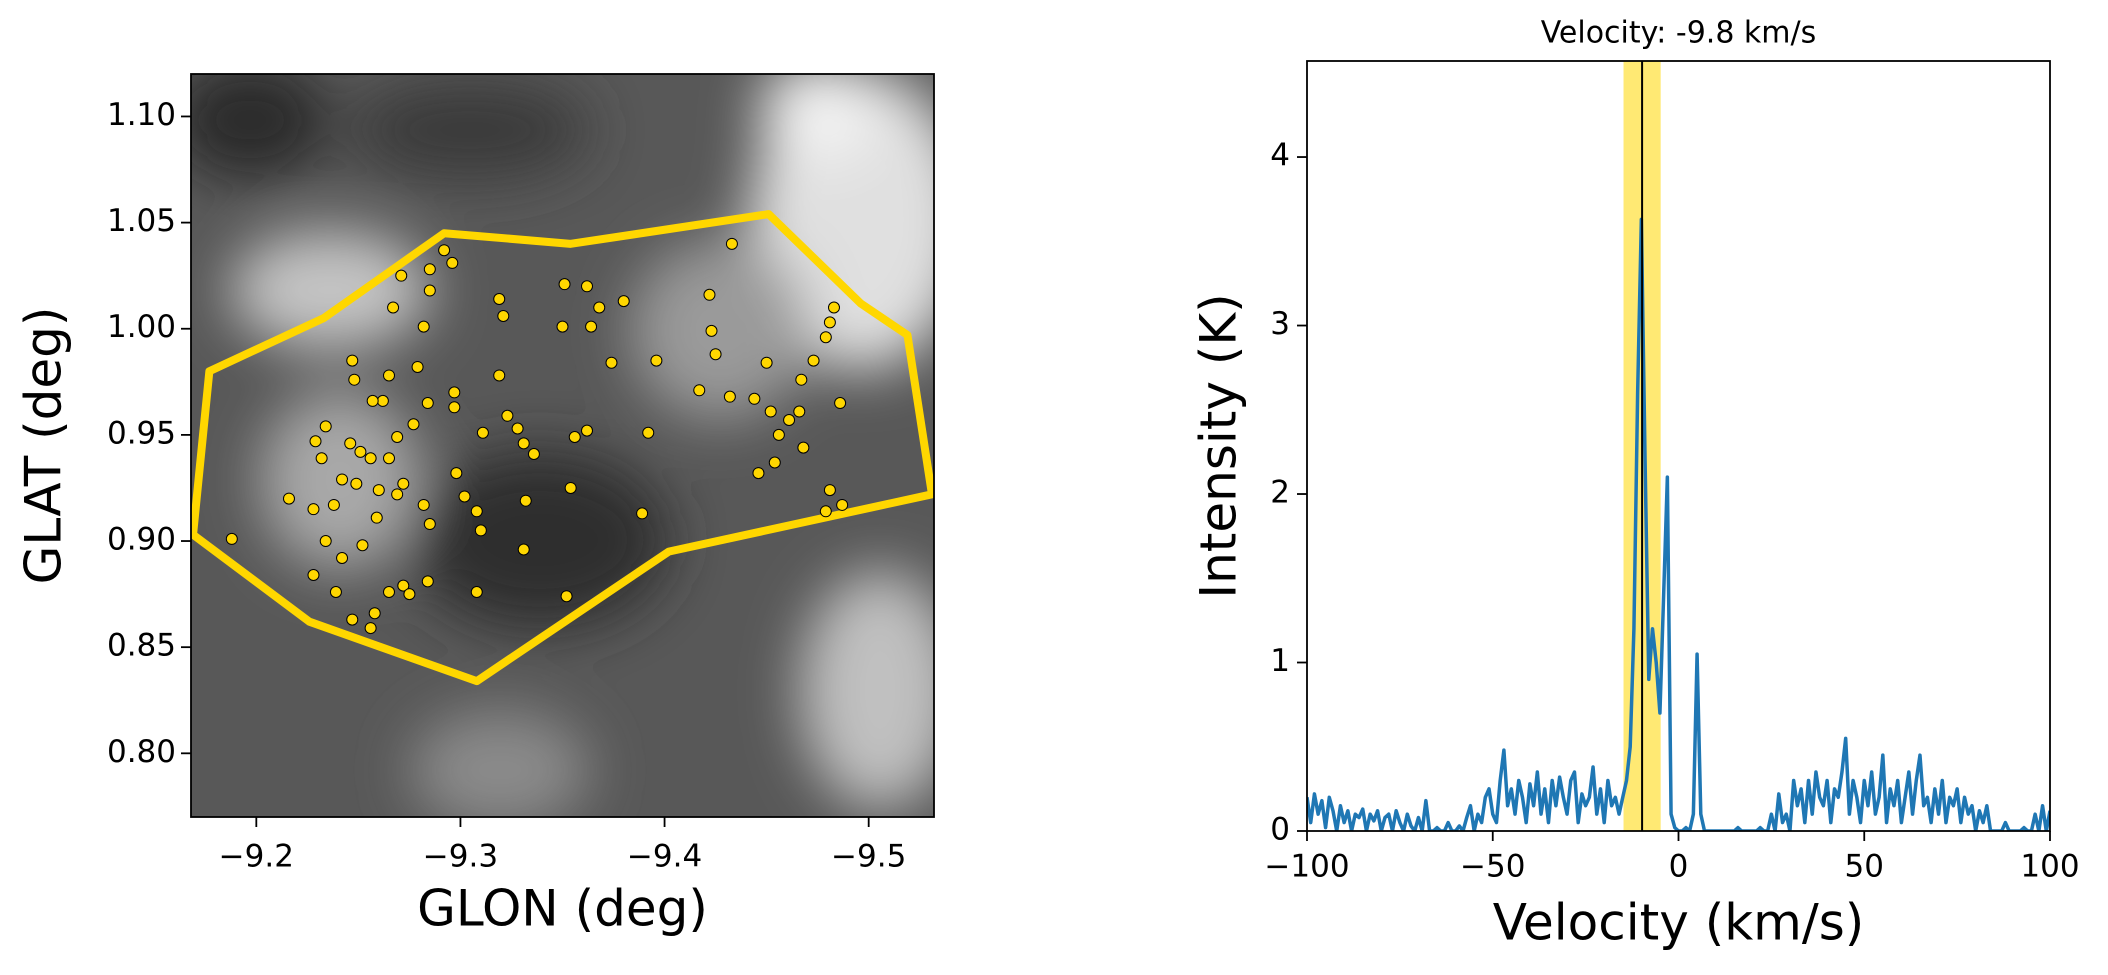 This screenshot has height=975, width=2108. Describe the element at coordinates (141, 327) in the screenshot. I see `y-tick-label: 1.00` at that location.